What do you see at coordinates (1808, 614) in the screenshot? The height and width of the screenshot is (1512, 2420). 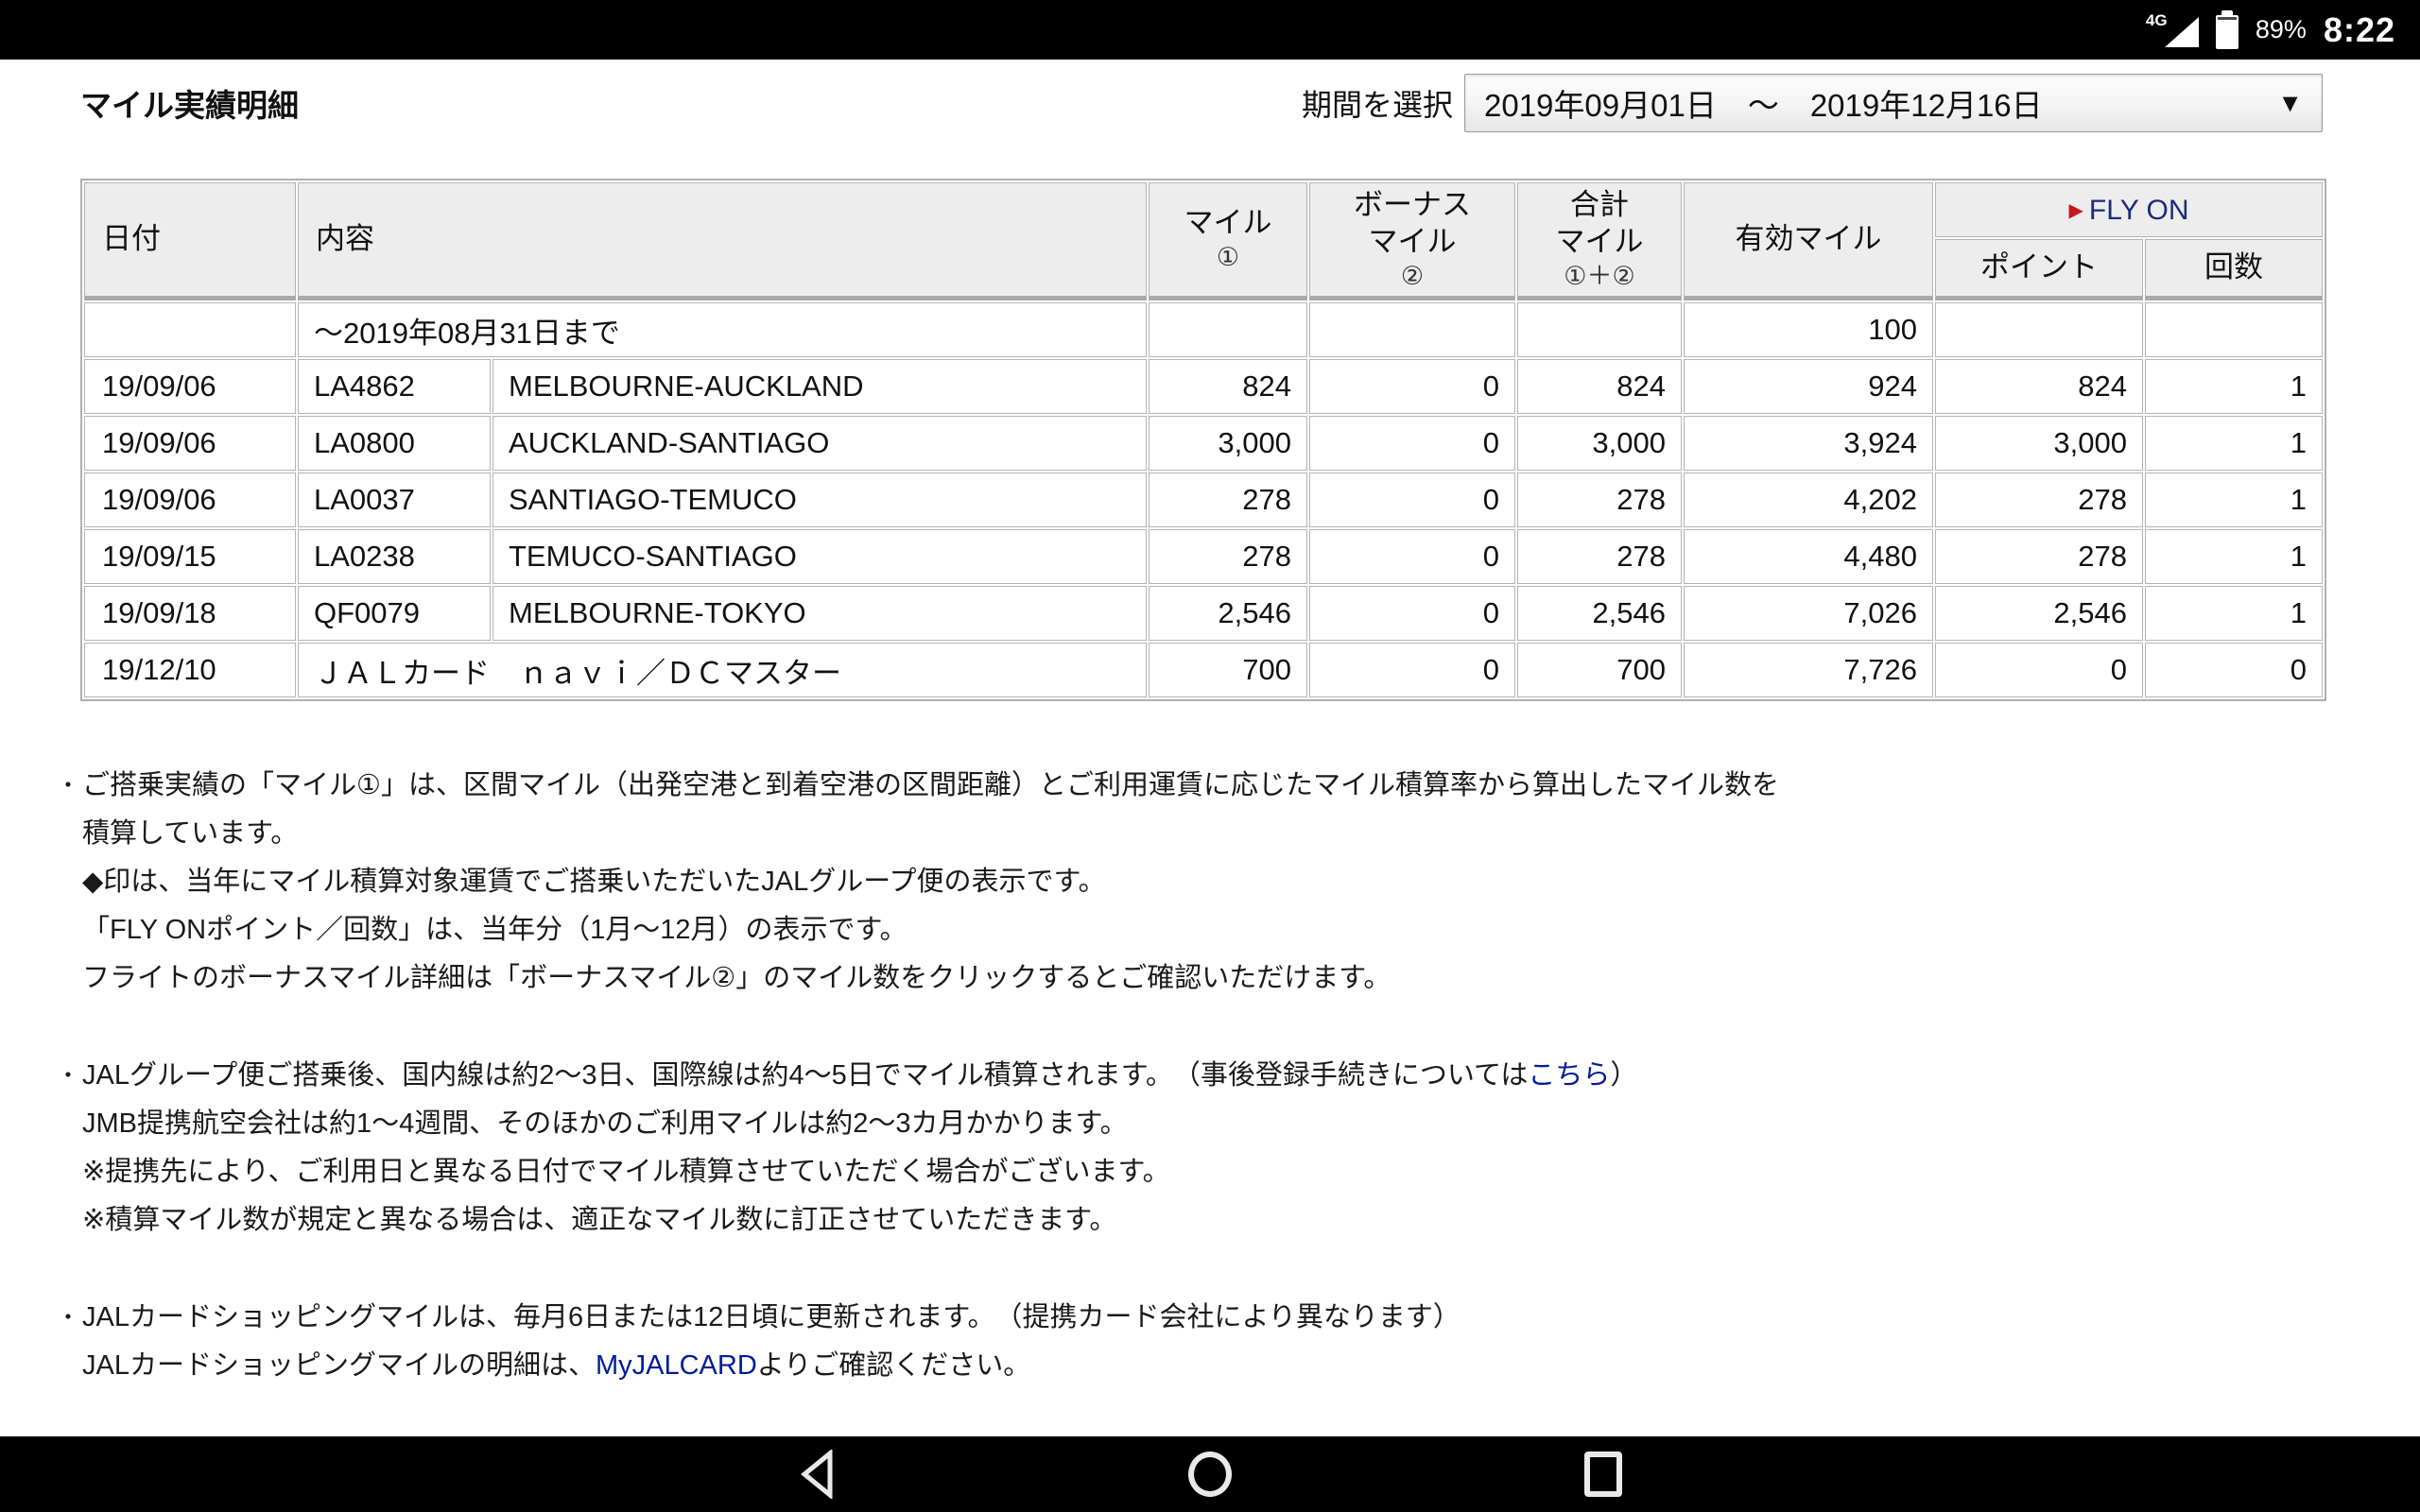 I see `cell-valid-mile: 7,026` at bounding box center [1808, 614].